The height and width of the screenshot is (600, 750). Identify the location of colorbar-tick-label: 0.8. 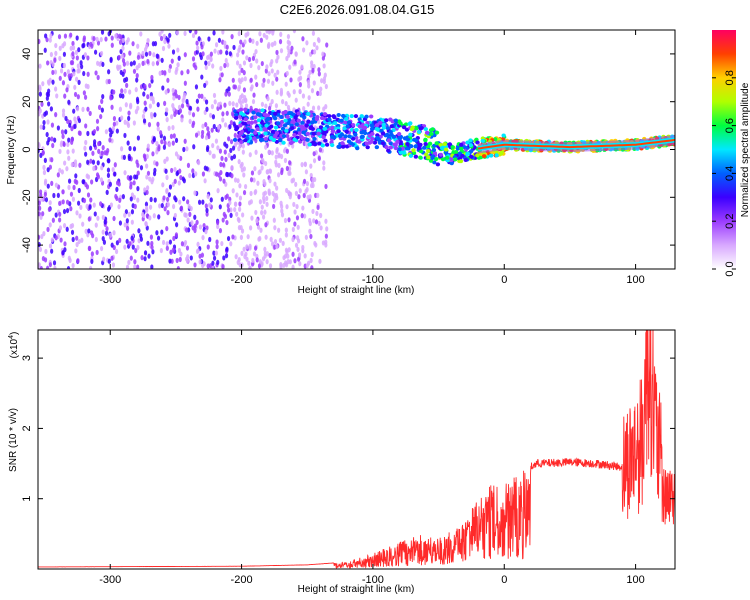
(730, 77).